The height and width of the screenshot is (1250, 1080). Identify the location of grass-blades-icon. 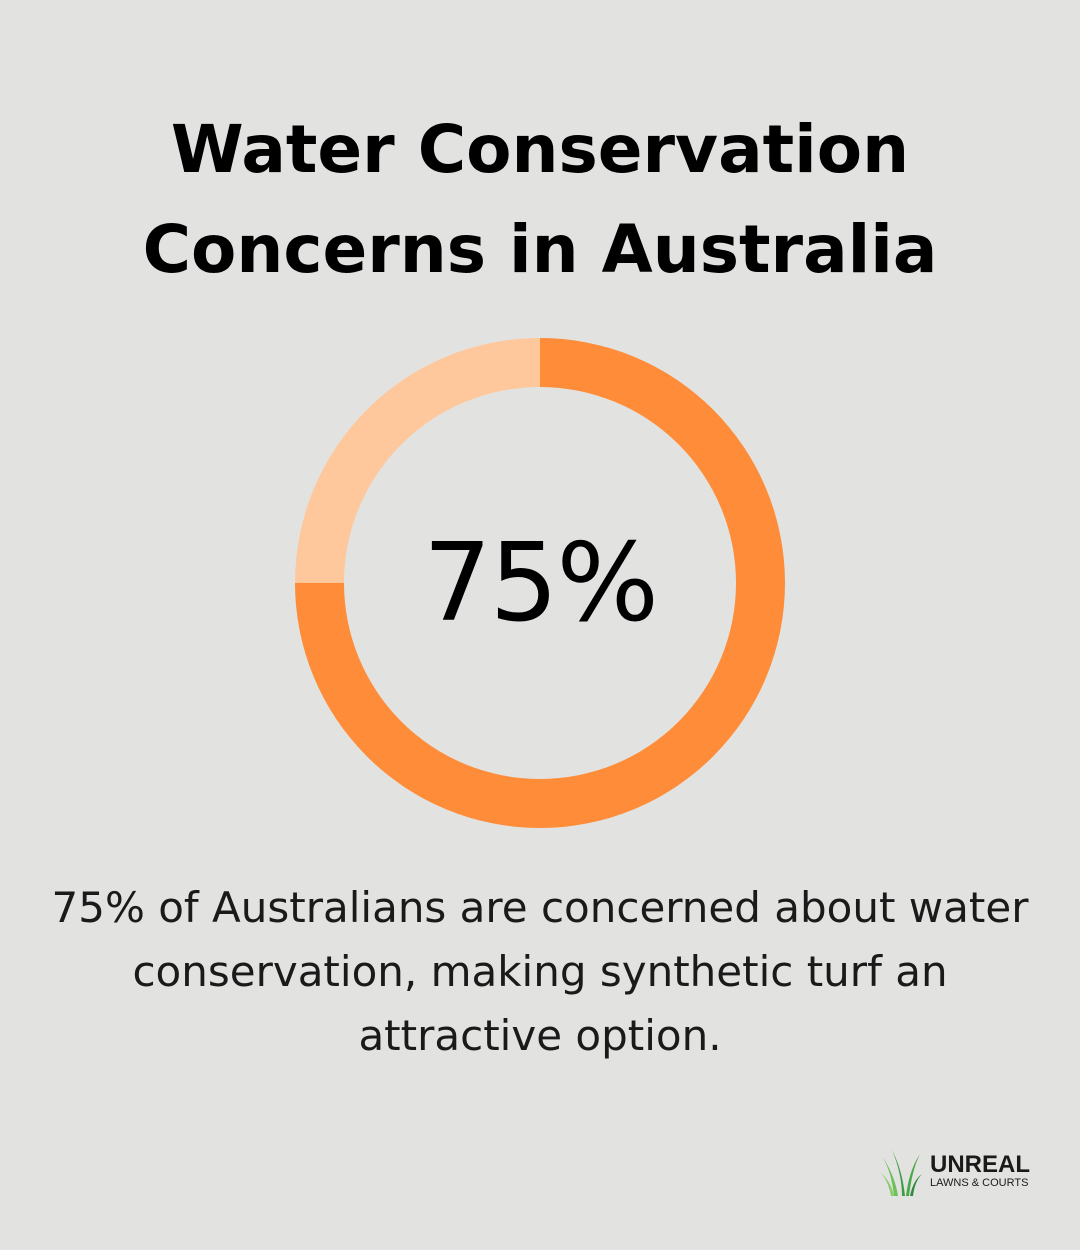
(901, 1173).